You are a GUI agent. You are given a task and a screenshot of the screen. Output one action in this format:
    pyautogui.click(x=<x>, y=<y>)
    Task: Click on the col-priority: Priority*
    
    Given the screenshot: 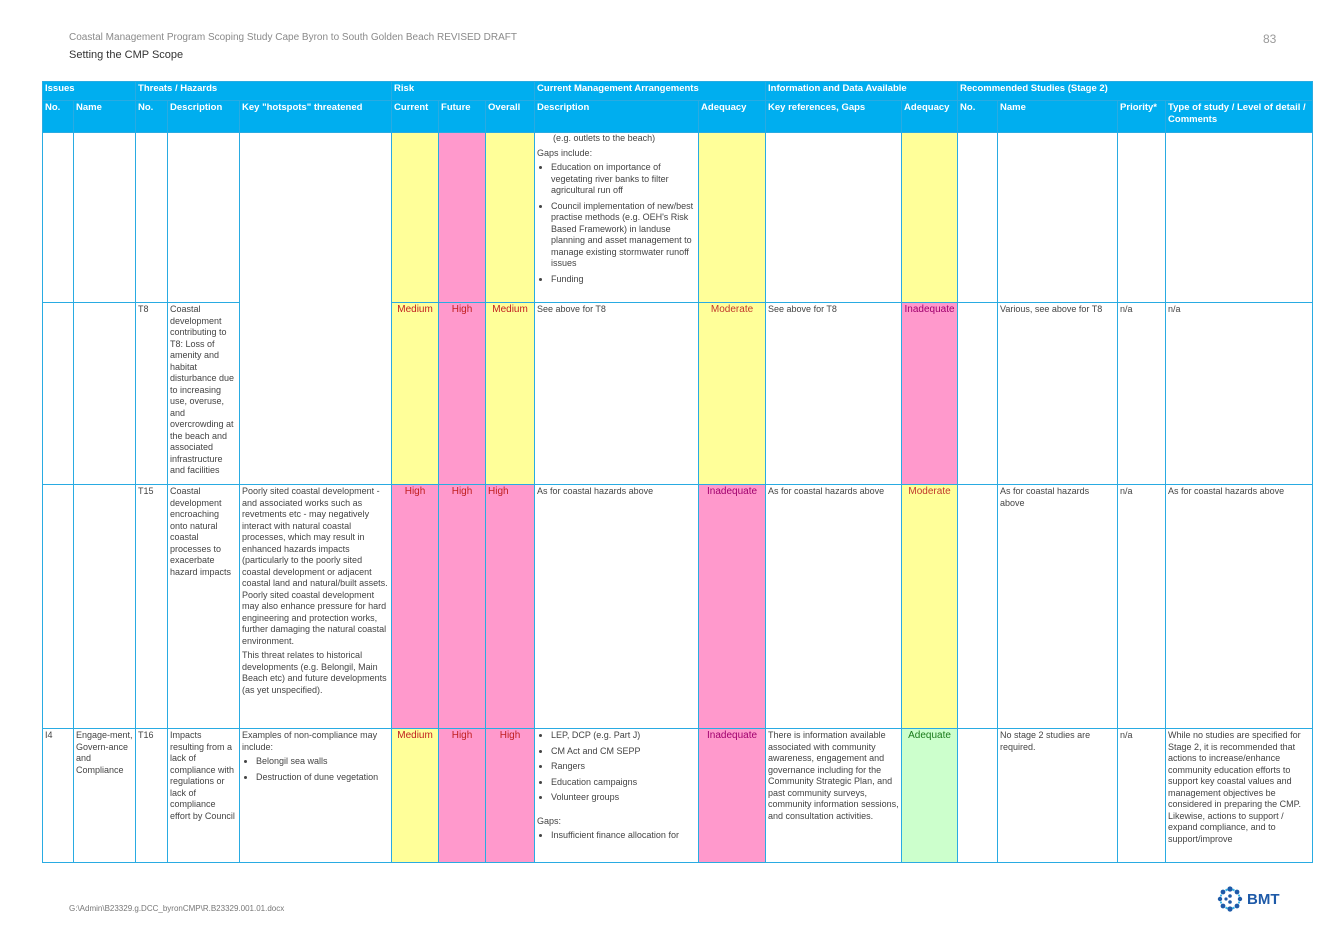 What is the action you would take?
    pyautogui.click(x=1142, y=116)
    